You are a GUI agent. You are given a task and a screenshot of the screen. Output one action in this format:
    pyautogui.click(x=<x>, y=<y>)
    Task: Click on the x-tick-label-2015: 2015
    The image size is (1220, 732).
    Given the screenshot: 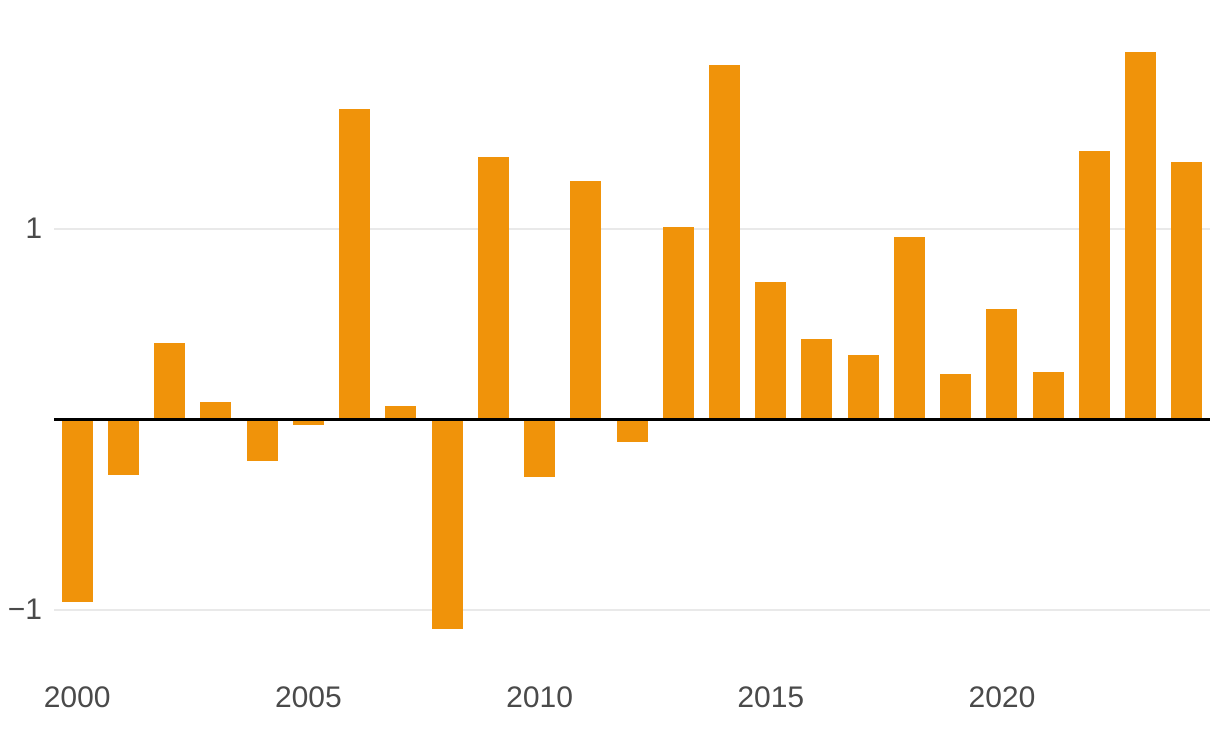 What is the action you would take?
    pyautogui.click(x=771, y=697)
    